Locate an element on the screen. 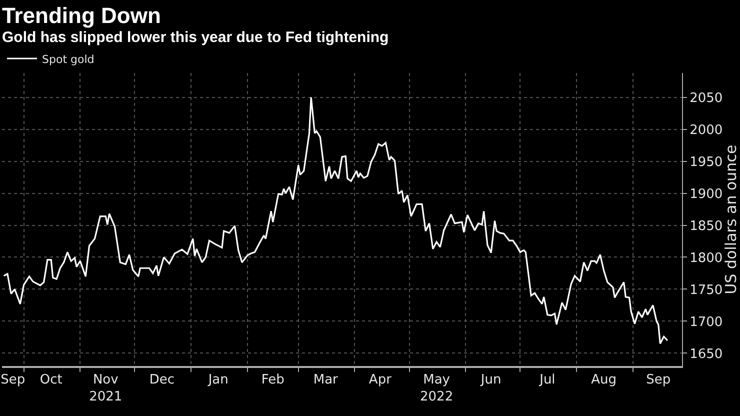 The image size is (740, 416). x-tick-label: Jun is located at coordinates (491, 380).